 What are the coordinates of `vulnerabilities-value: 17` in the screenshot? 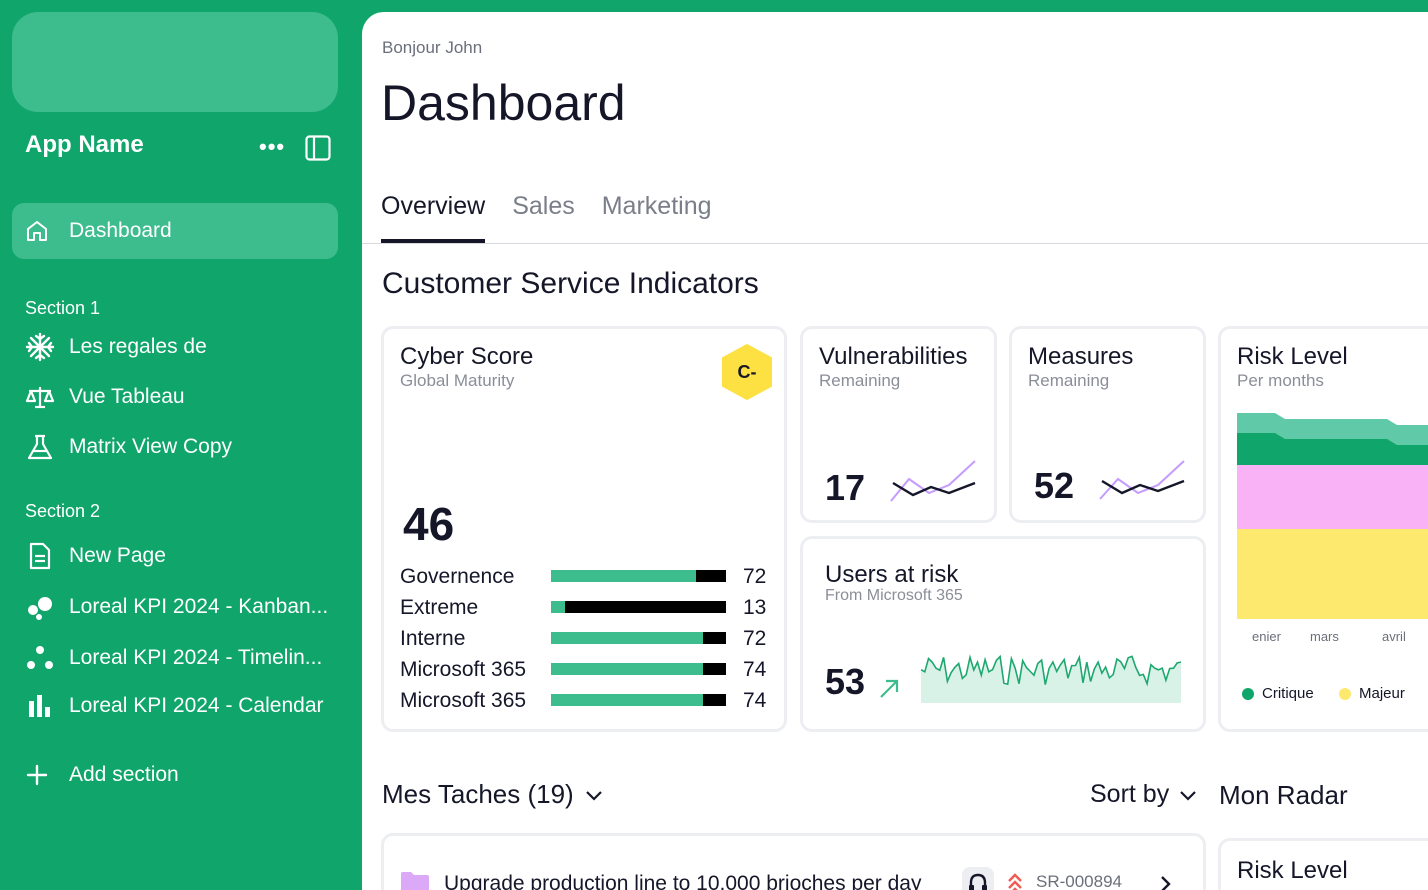 It's located at (845, 487).